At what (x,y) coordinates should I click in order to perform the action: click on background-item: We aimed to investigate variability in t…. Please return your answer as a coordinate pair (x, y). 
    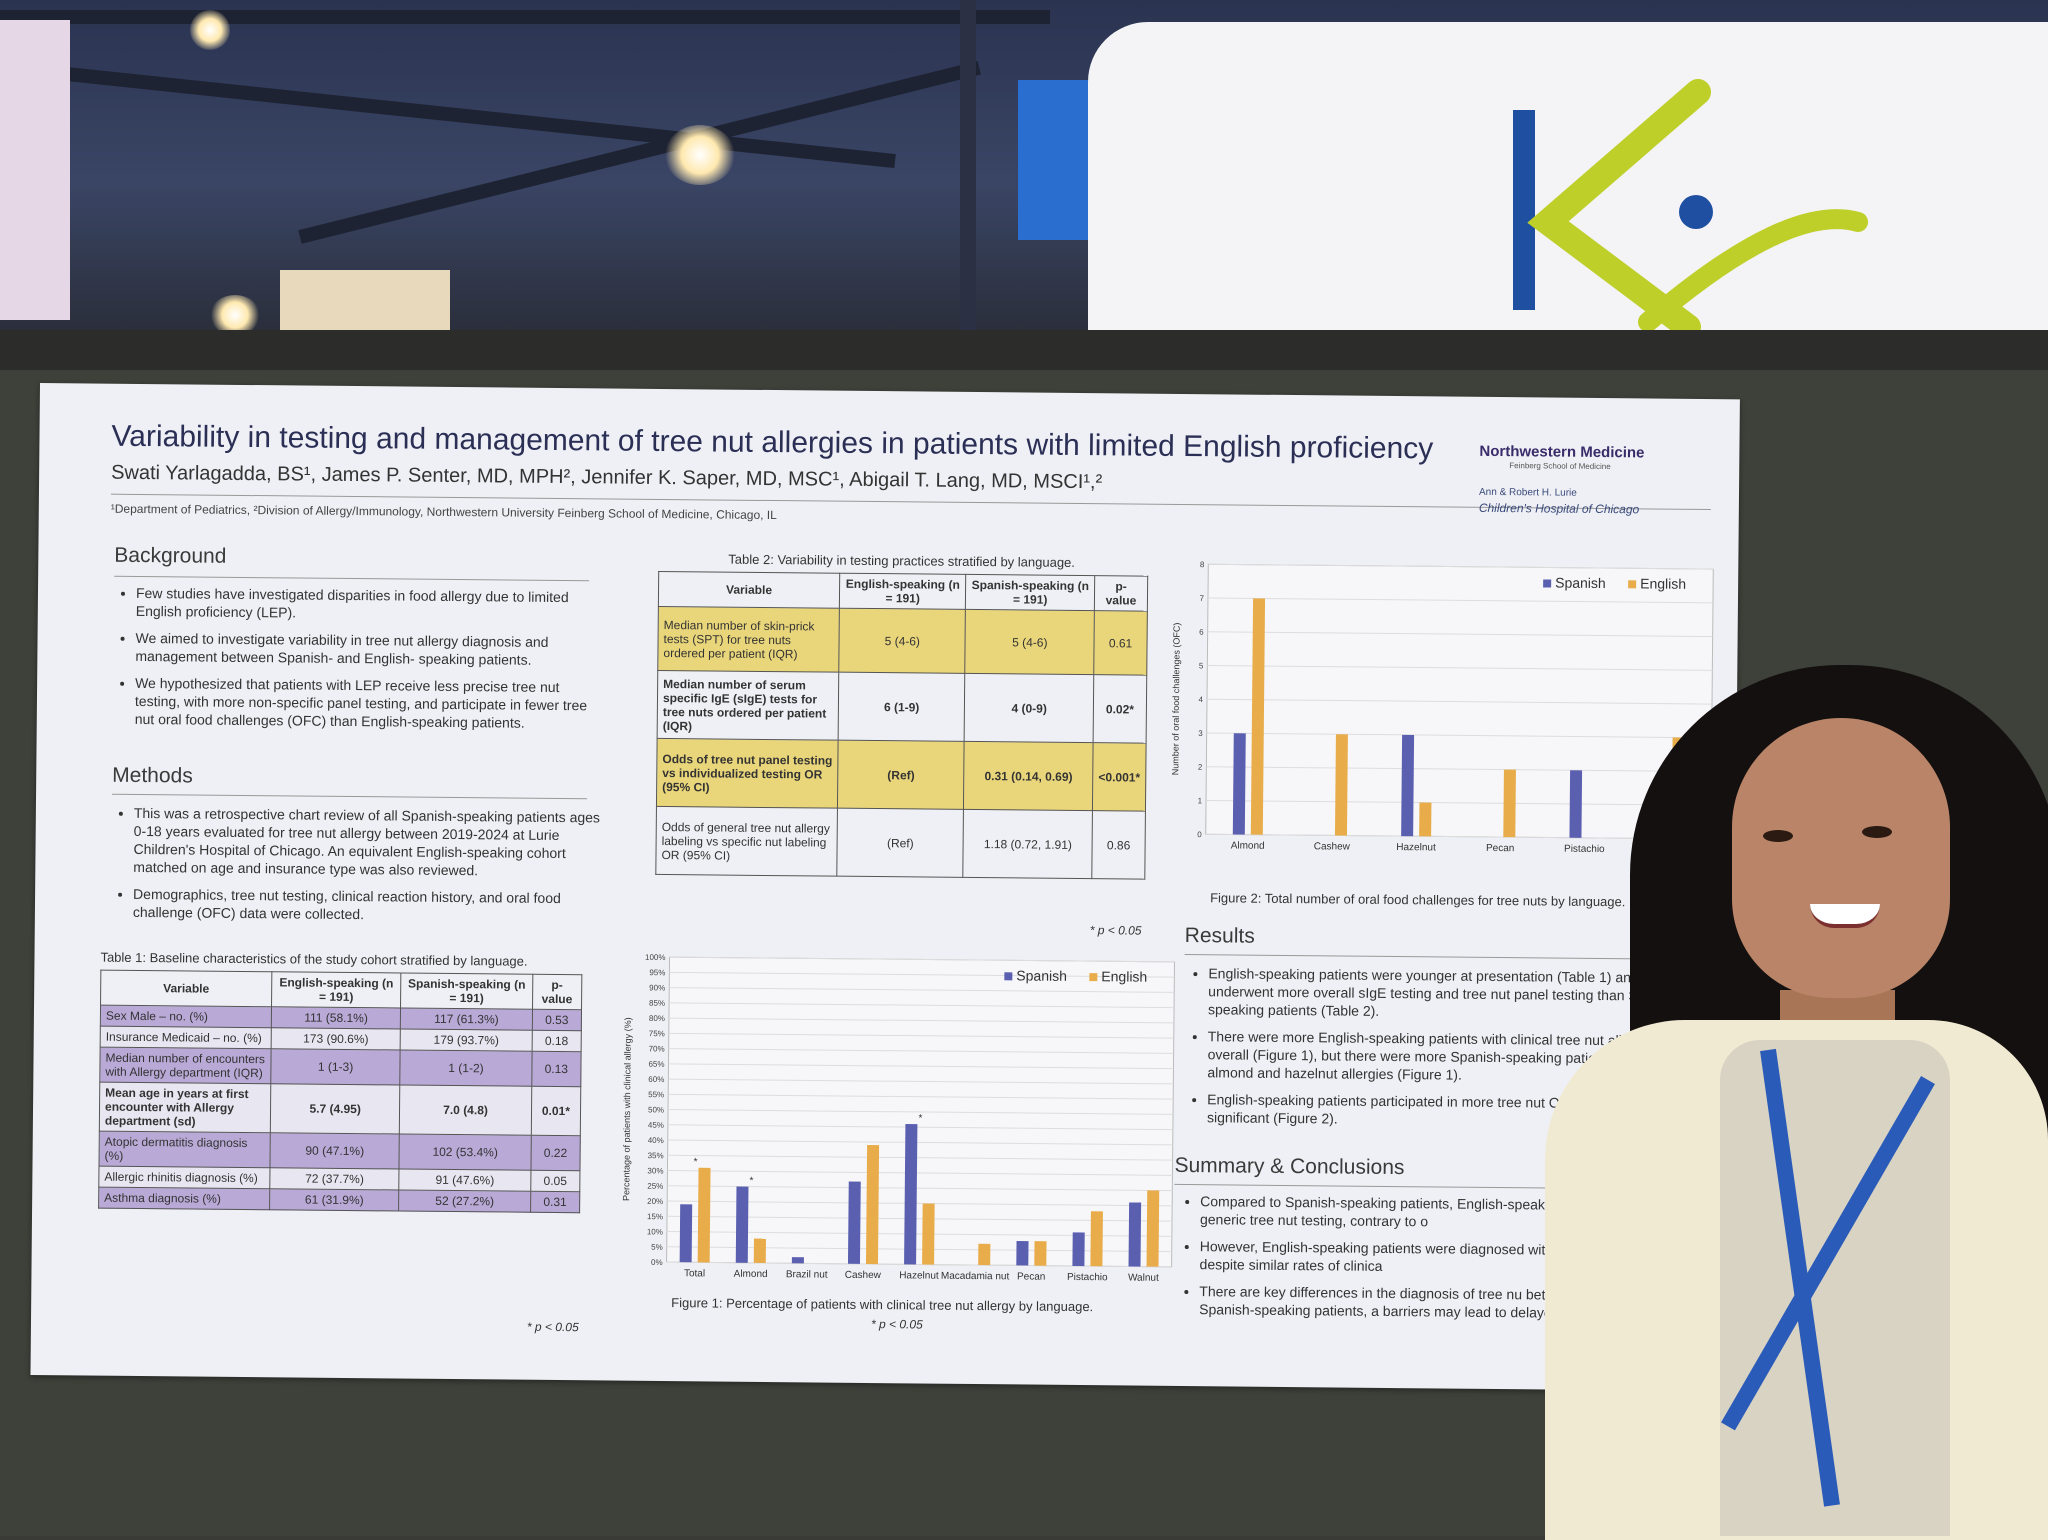
    Looking at the image, I should click on (370, 649).